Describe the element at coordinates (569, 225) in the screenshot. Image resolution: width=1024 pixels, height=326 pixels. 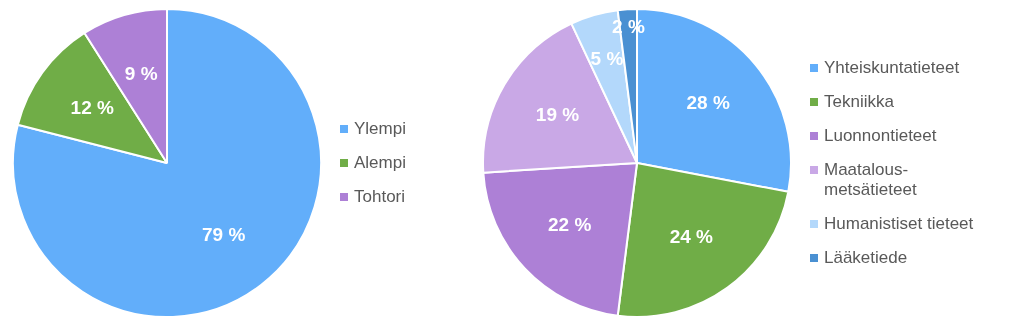
I see `data-label: 22 %` at that location.